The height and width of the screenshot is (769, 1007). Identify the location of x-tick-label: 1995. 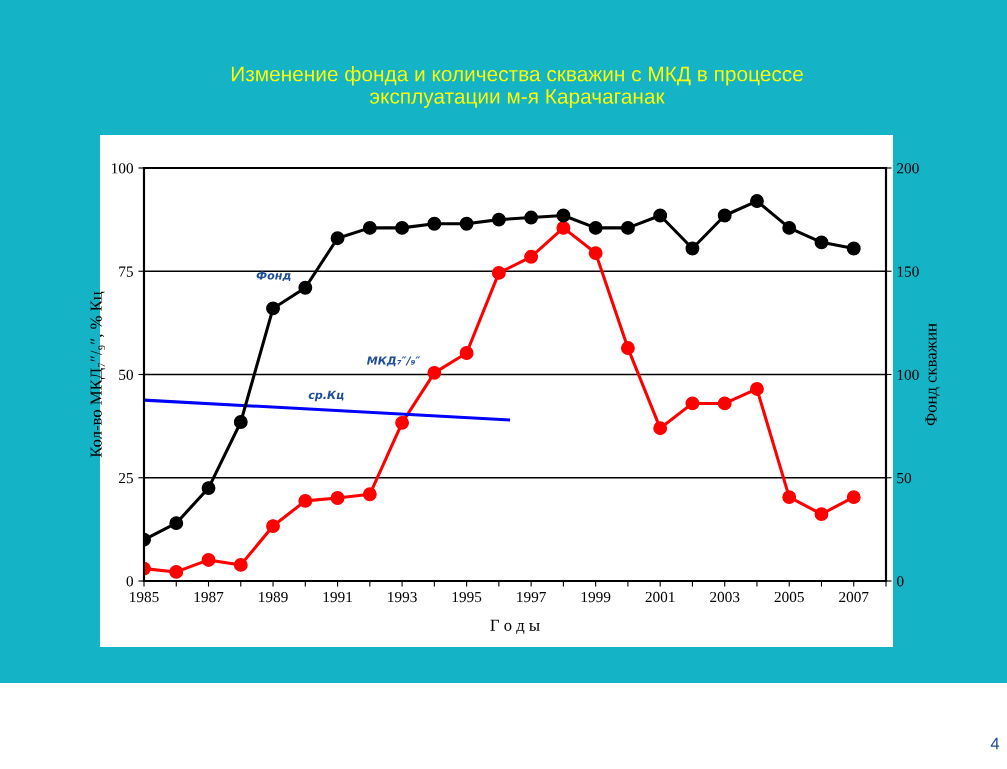
(467, 597).